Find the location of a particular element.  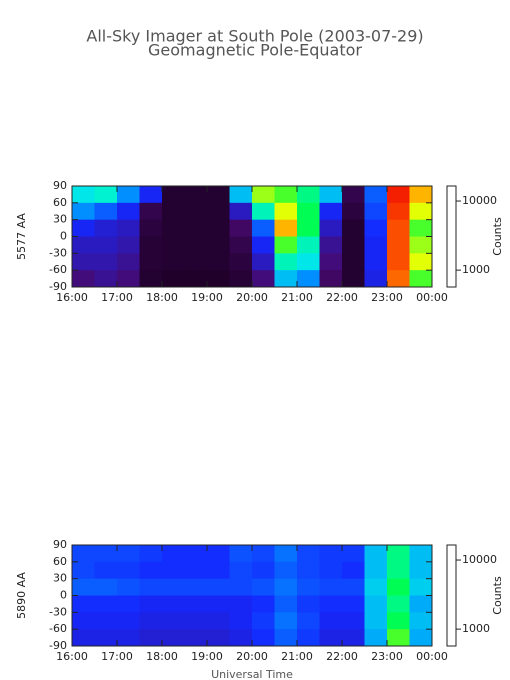

y-axis-label: 5890 AA is located at coordinates (21, 595).